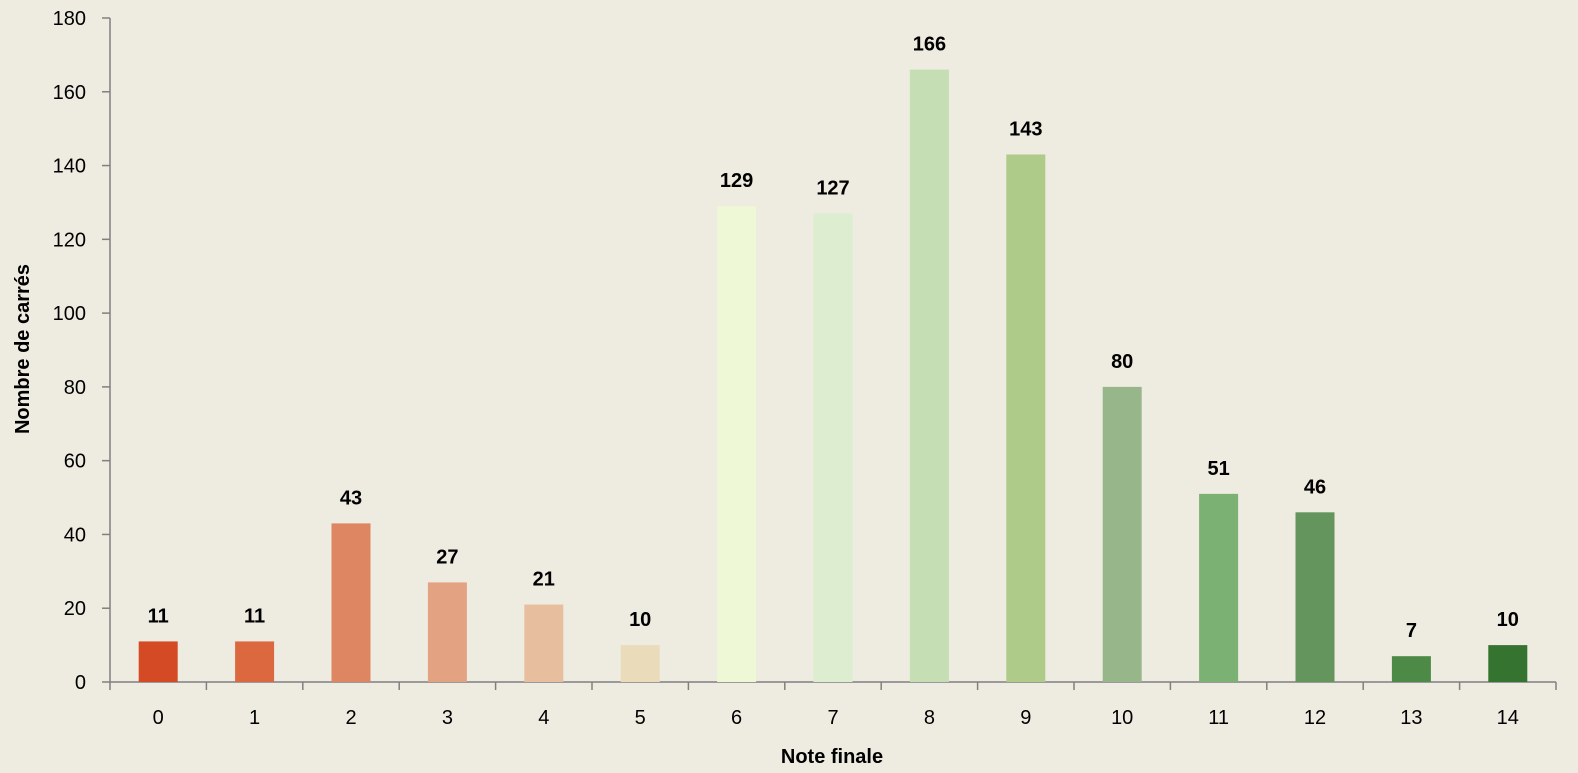 Image resolution: width=1578 pixels, height=773 pixels. Describe the element at coordinates (1122, 718) in the screenshot. I see `x-tick-label: 10` at that location.